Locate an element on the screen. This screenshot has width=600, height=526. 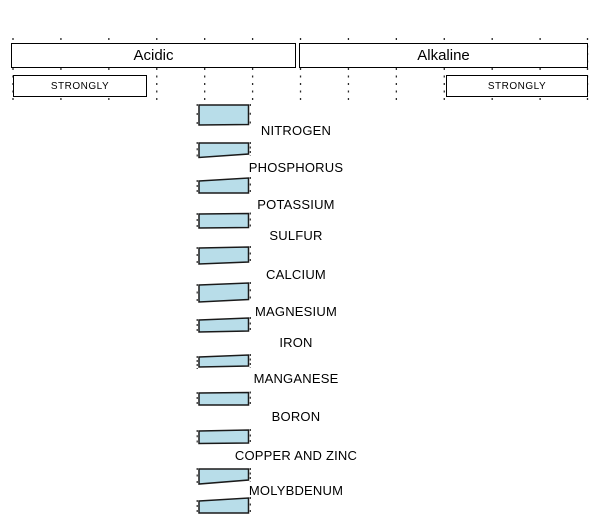
acidic-region-box: Acidic is located at coordinates (153, 55).